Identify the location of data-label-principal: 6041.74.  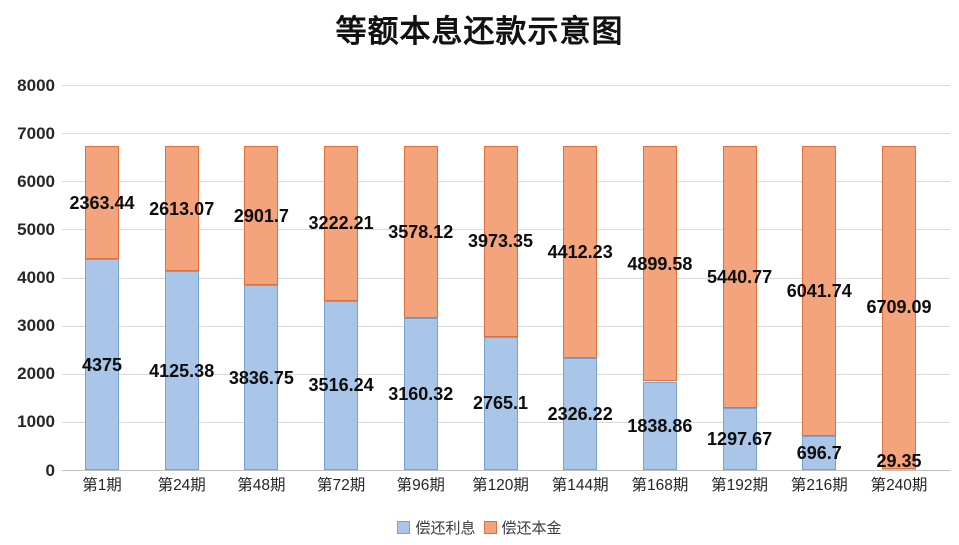
(819, 291).